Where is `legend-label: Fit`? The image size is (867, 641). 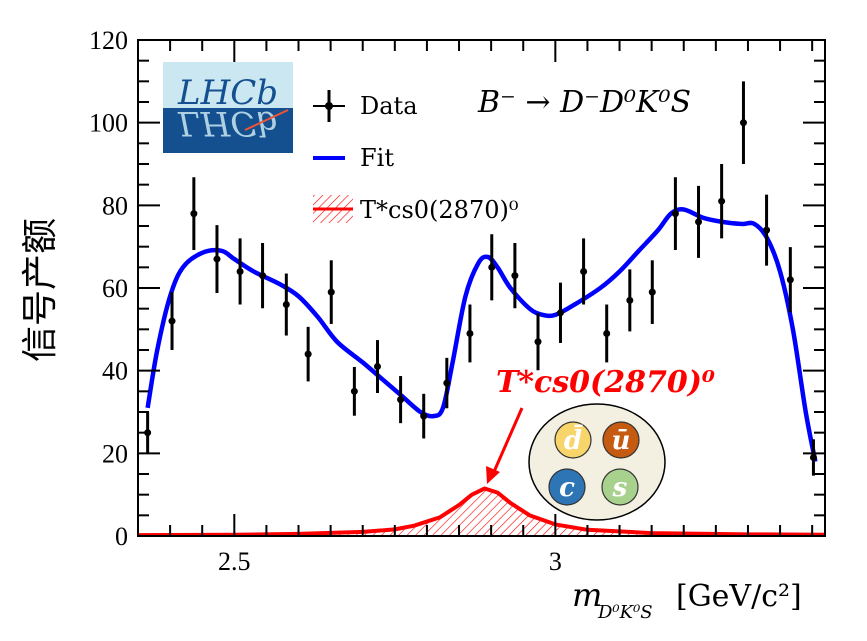
legend-label: Fit is located at coordinates (377, 158).